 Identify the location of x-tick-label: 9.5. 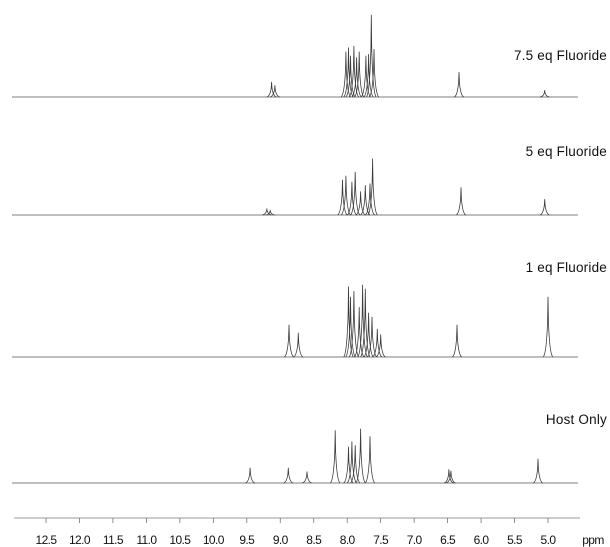
(247, 540).